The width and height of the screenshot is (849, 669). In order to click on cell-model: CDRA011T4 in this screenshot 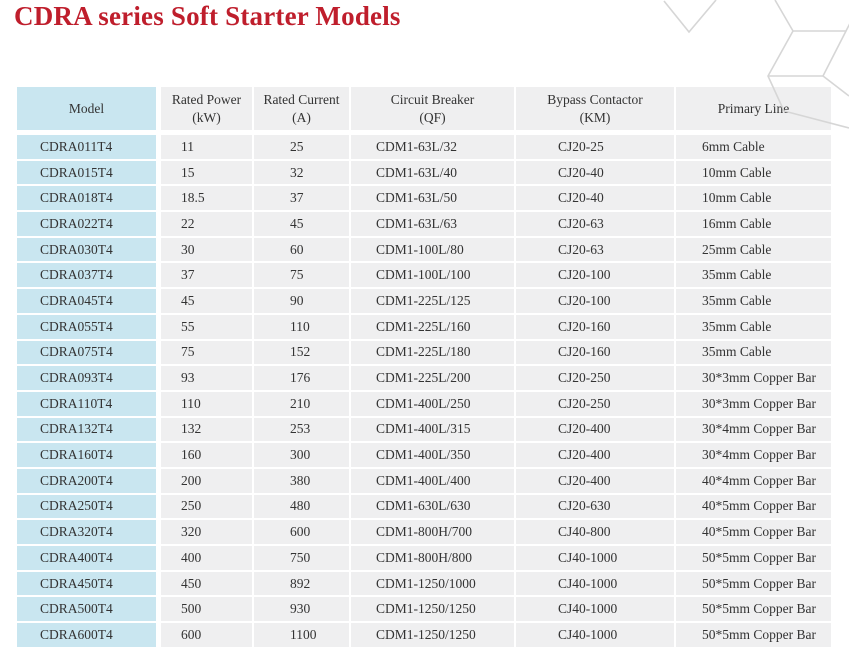, I will do `click(88, 147)`.